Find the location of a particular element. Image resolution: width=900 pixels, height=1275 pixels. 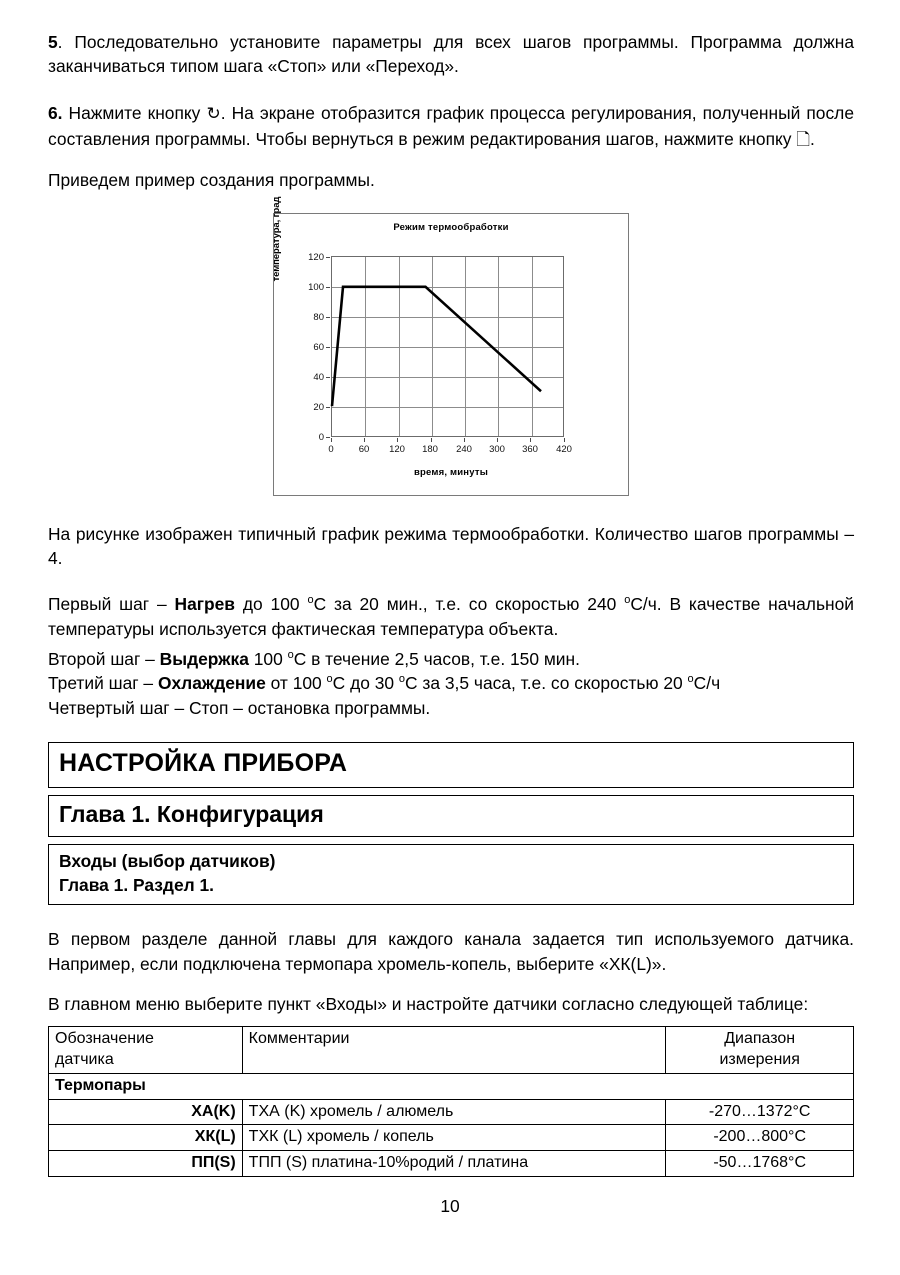

page-number: 10 is located at coordinates (450, 1206).